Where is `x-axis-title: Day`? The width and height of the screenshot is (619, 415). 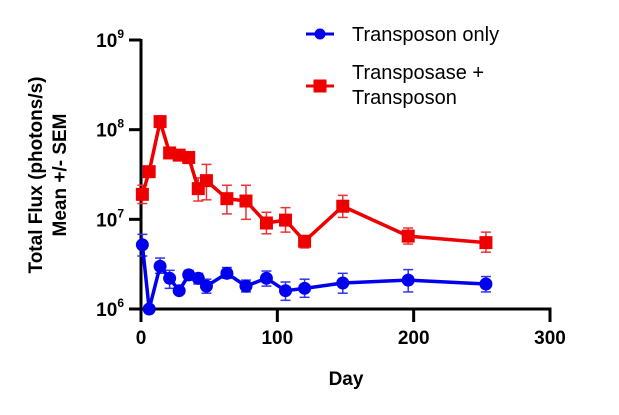 x-axis-title: Day is located at coordinates (346, 379).